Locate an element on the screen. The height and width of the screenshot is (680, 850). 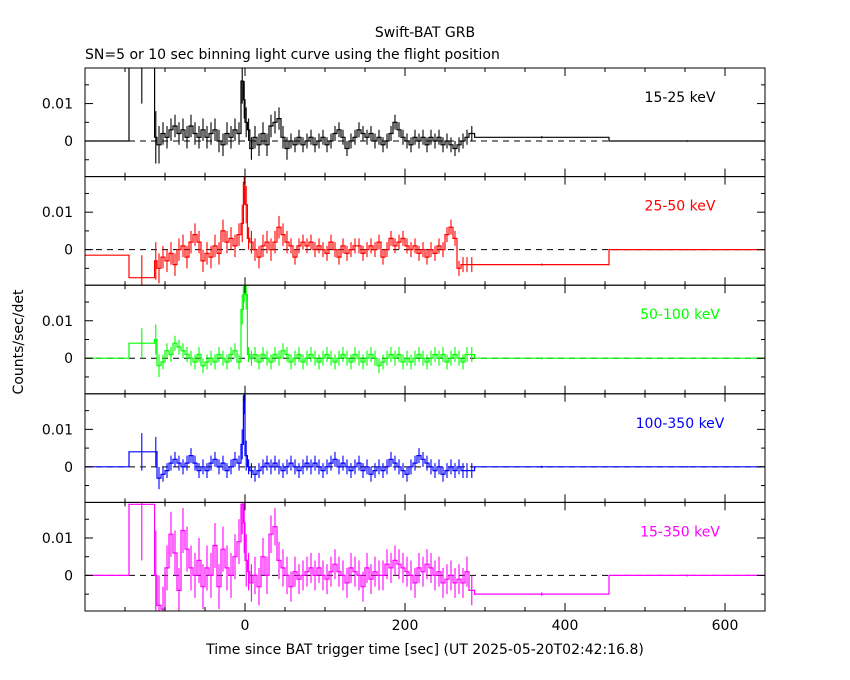
y-axis-label: Counts/sec/det is located at coordinates (19, 341).